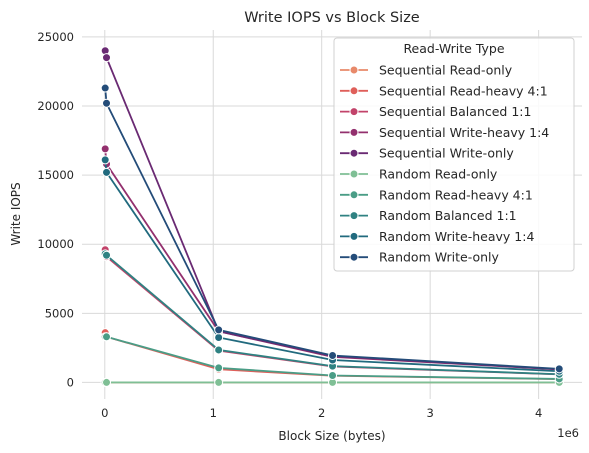 This screenshot has height=453, width=589. Describe the element at coordinates (59, 313) in the screenshot. I see `y-tick-label: 5000` at that location.